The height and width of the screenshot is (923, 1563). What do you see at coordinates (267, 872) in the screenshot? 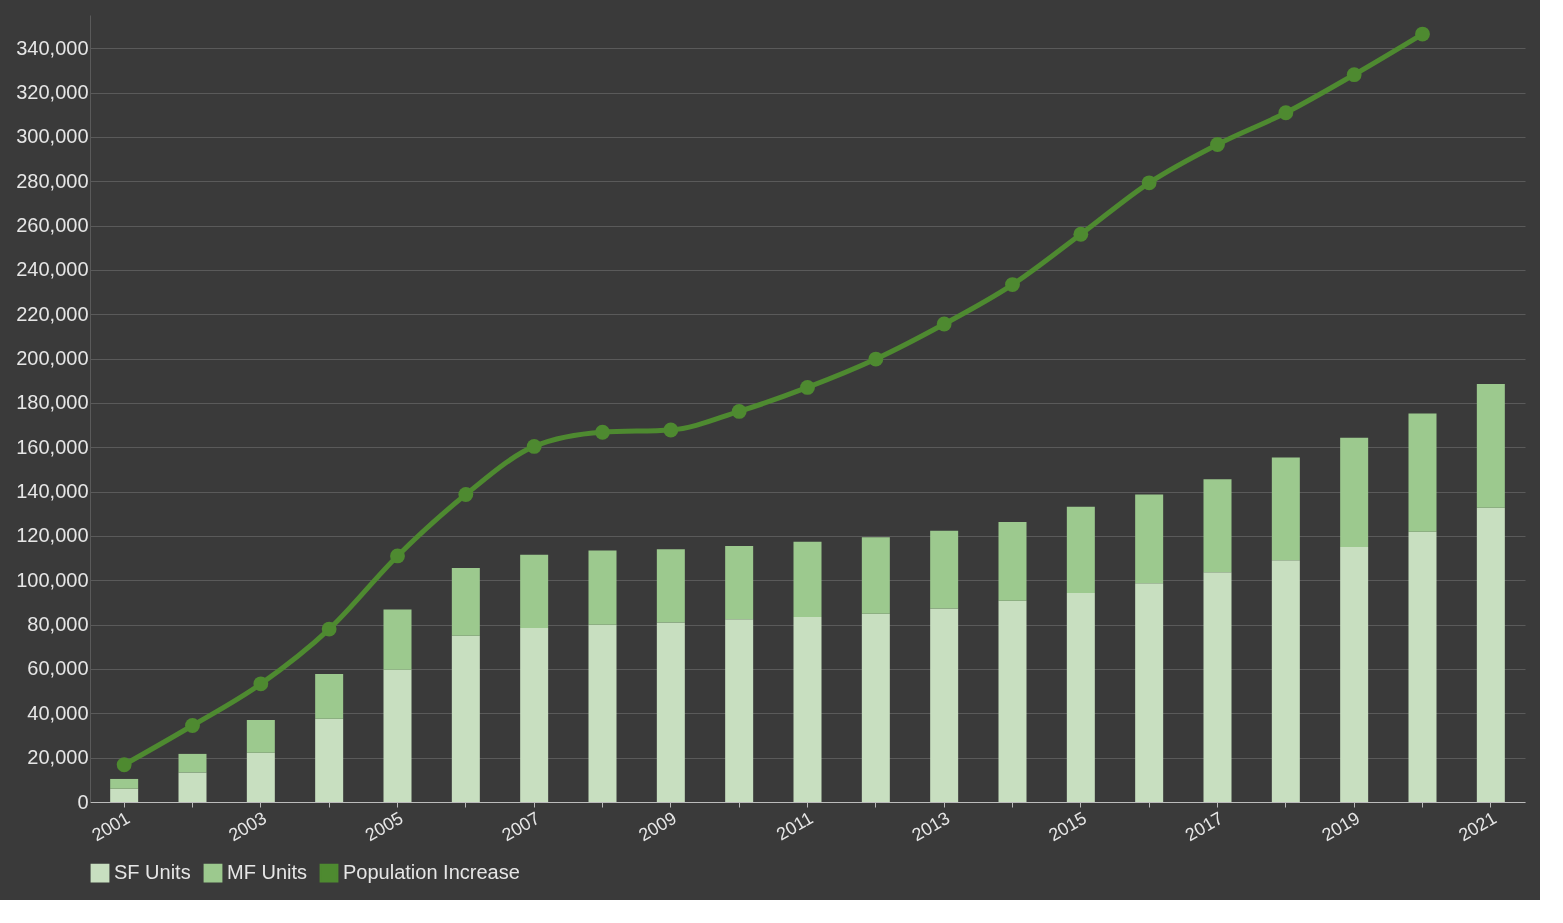
I see `legend-label: MF Units` at bounding box center [267, 872].